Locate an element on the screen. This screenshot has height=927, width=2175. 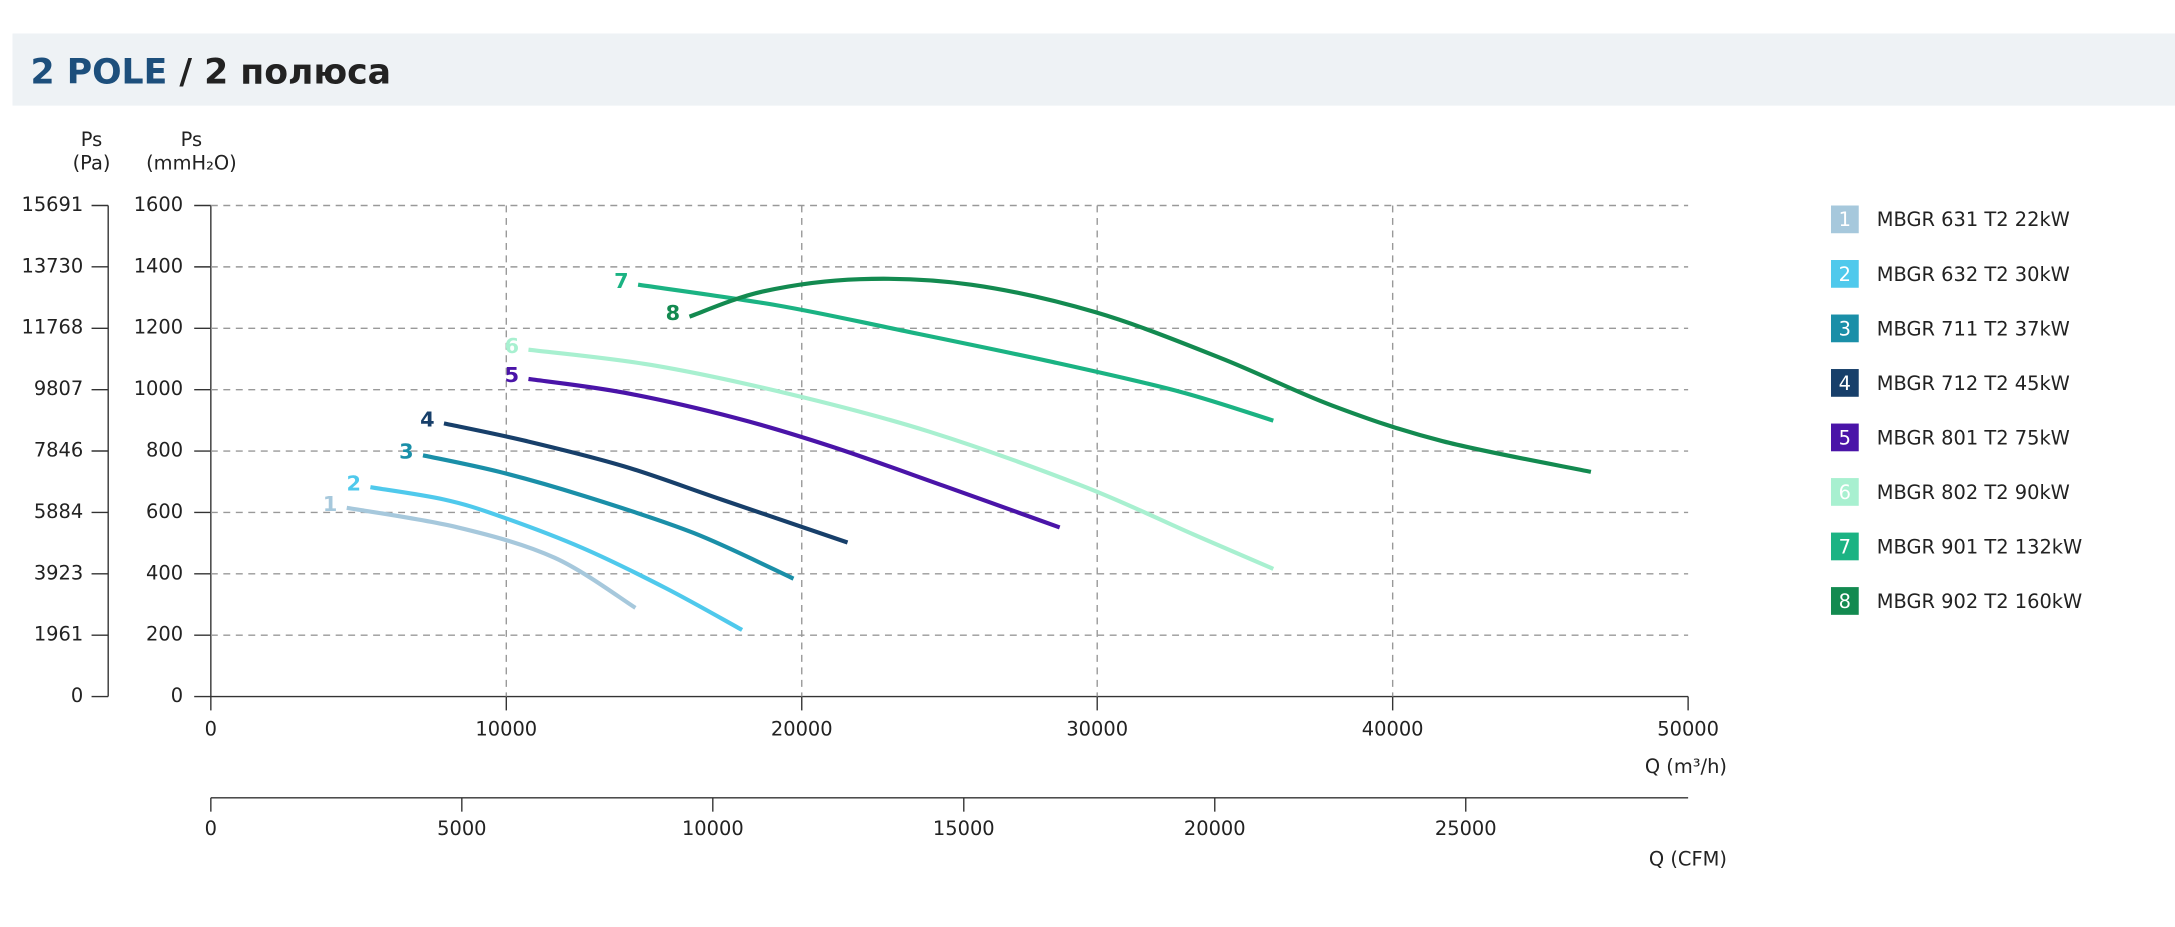
y-label: Ps is located at coordinates (191, 139).